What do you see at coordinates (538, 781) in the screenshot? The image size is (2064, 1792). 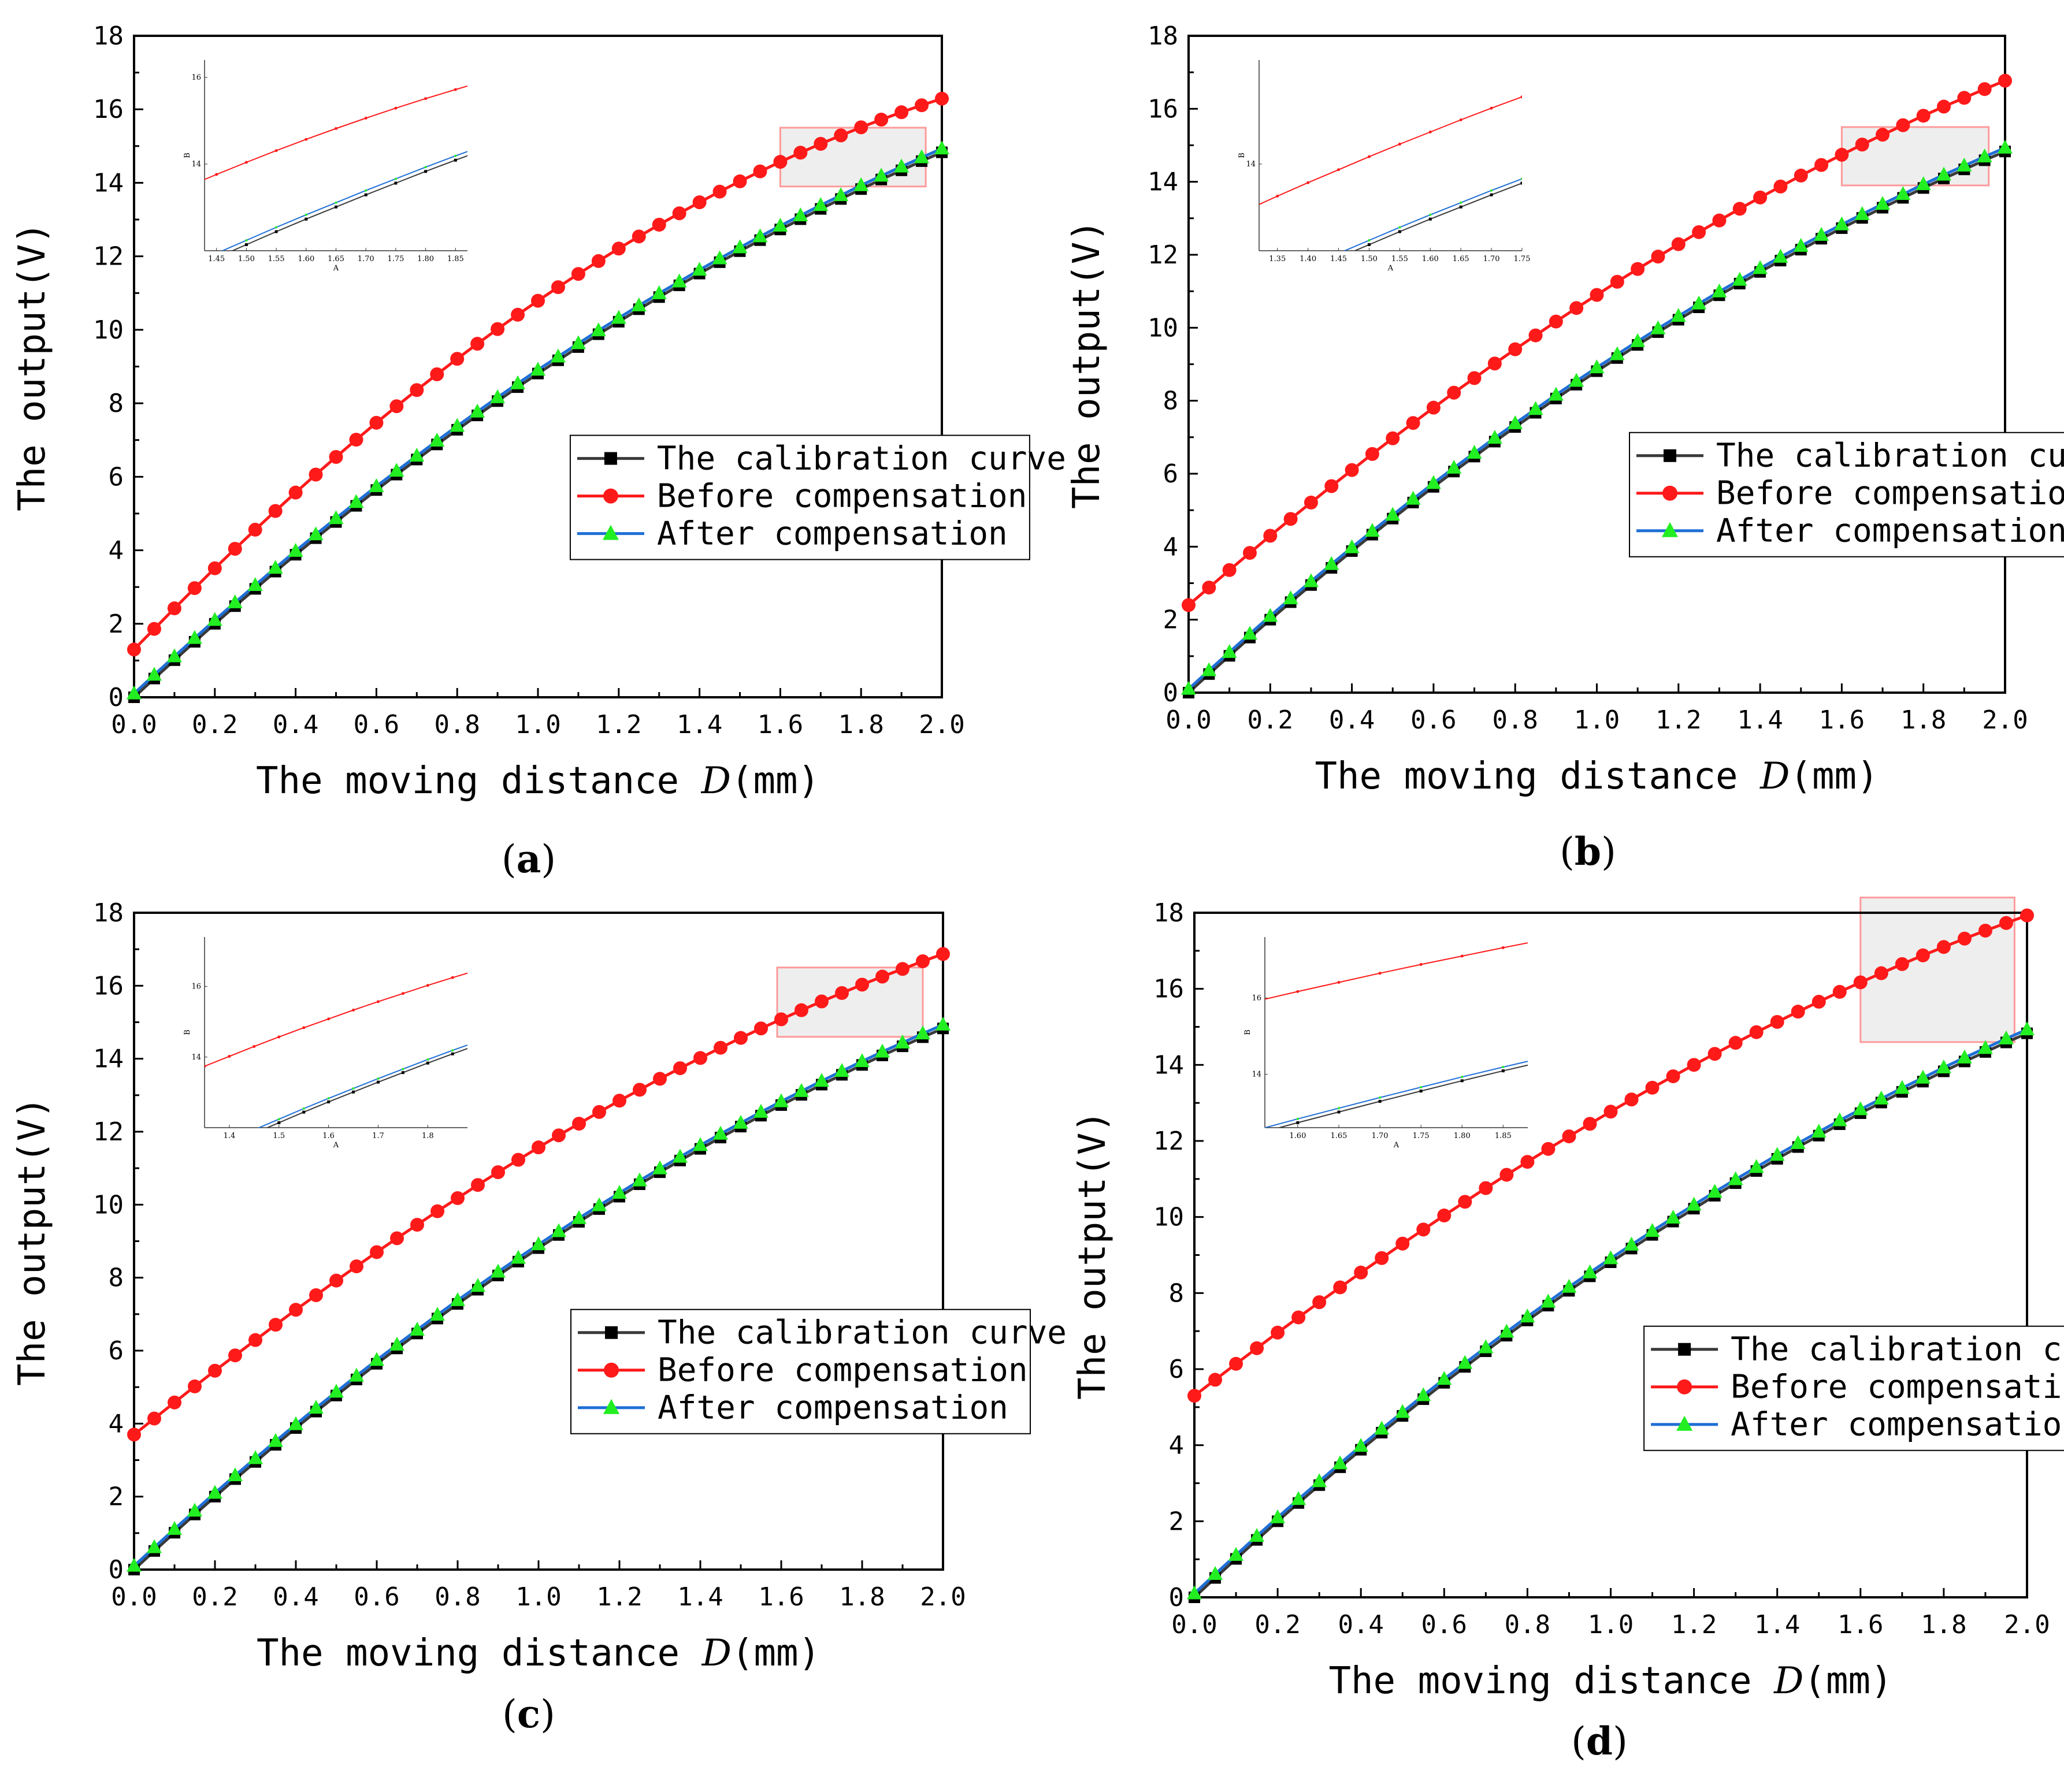 I see `x-axis-title: The moving distance D(mm)` at bounding box center [538, 781].